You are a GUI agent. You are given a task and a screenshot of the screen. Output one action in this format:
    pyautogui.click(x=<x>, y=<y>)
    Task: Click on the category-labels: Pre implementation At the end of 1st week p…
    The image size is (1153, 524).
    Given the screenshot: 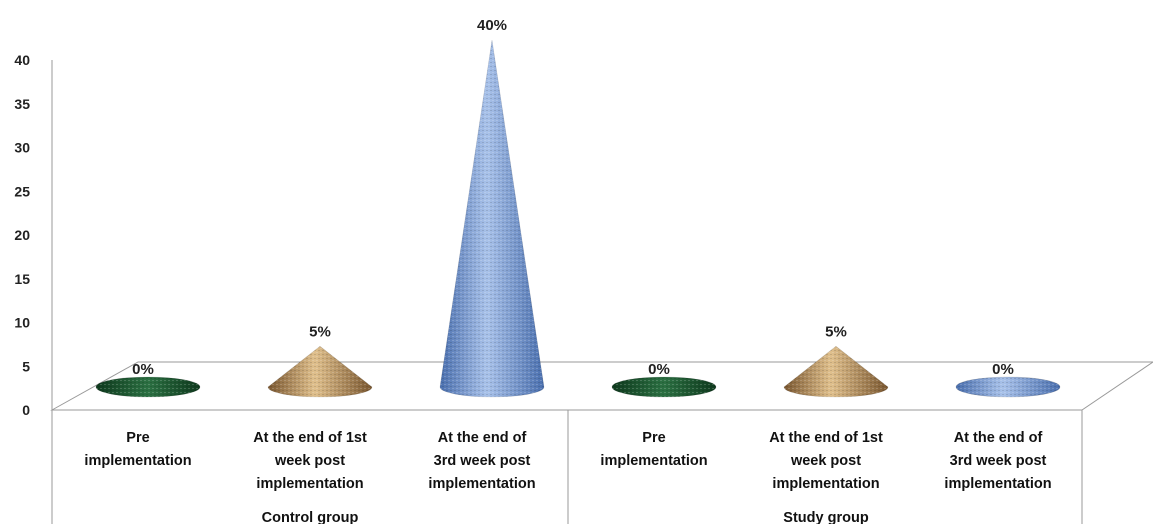 What is the action you would take?
    pyautogui.click(x=567, y=461)
    